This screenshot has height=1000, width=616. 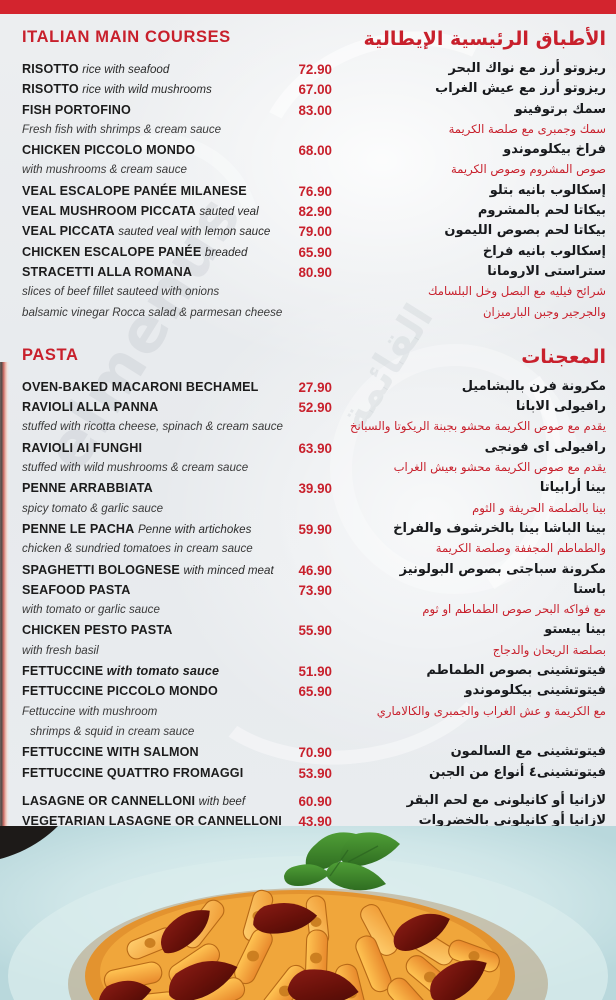 What do you see at coordinates (228, 570) in the screenshot?
I see `item-subtitle: with minced meat` at bounding box center [228, 570].